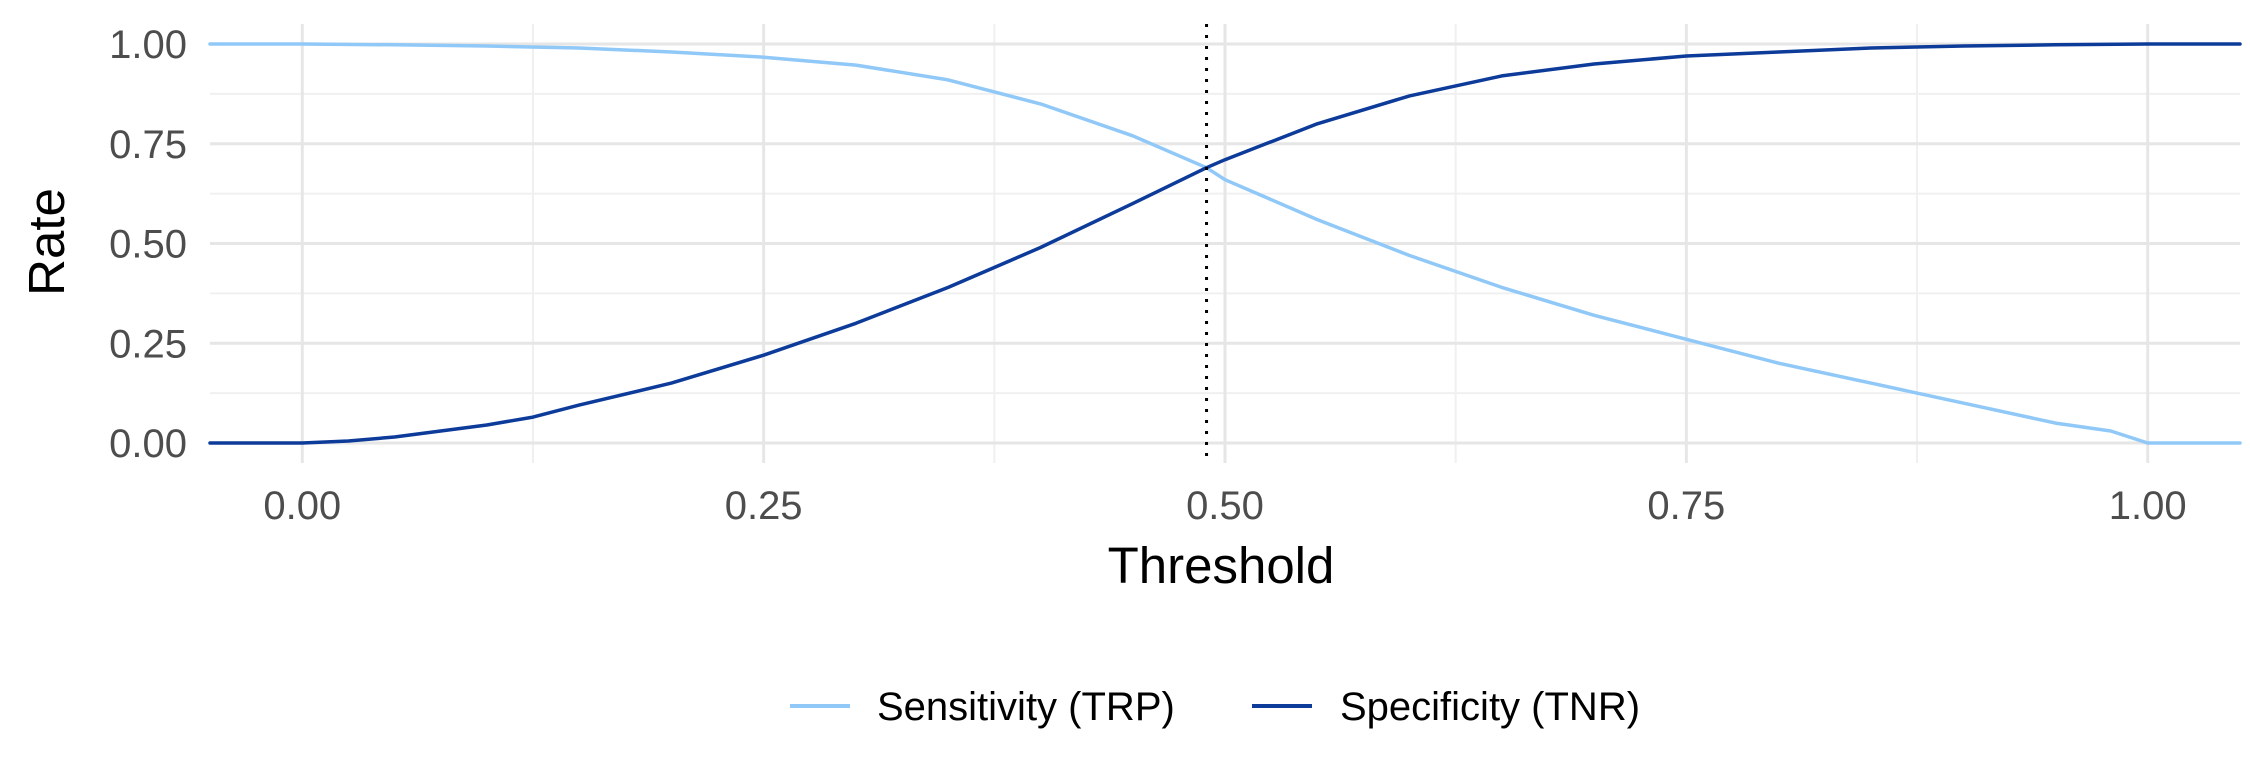 This screenshot has height=780, width=2250. What do you see at coordinates (2148, 506) in the screenshot?
I see `x-tick-label: 1.00` at bounding box center [2148, 506].